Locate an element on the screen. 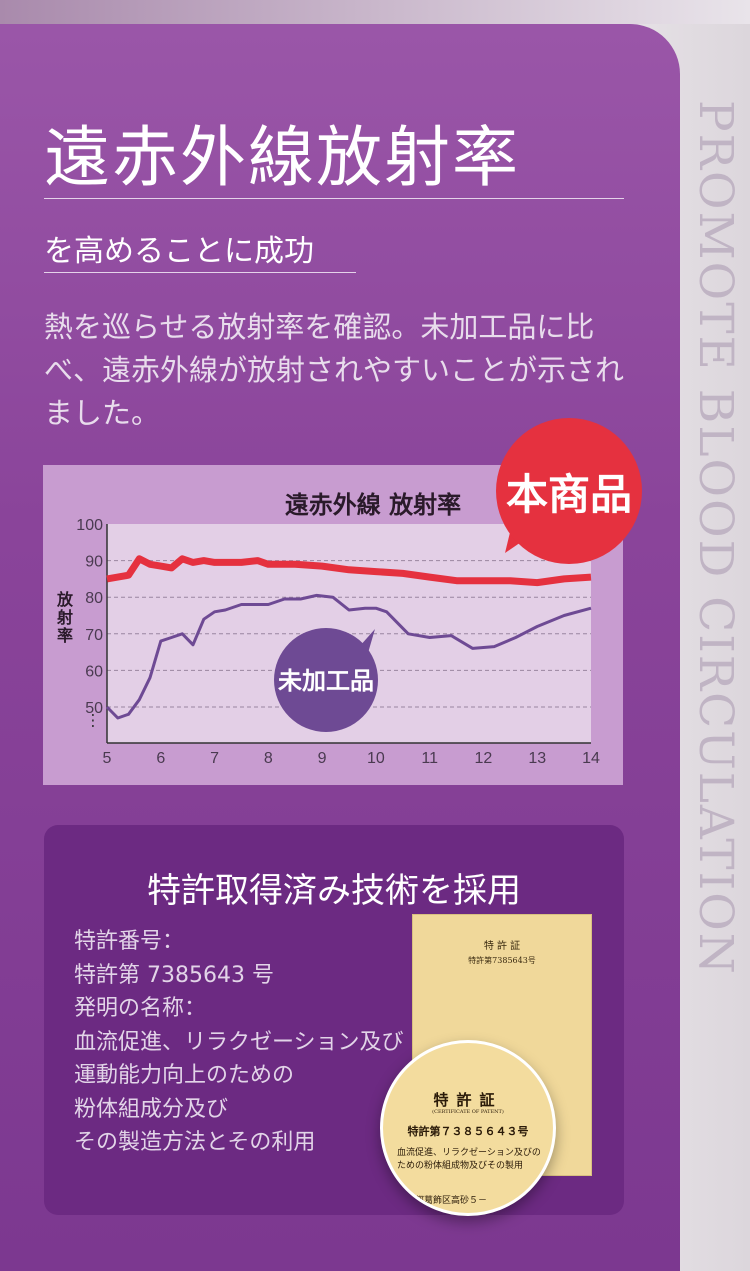 Image resolution: width=750 pixels, height=1271 pixels. x-tick-label: 8 is located at coordinates (268, 758).